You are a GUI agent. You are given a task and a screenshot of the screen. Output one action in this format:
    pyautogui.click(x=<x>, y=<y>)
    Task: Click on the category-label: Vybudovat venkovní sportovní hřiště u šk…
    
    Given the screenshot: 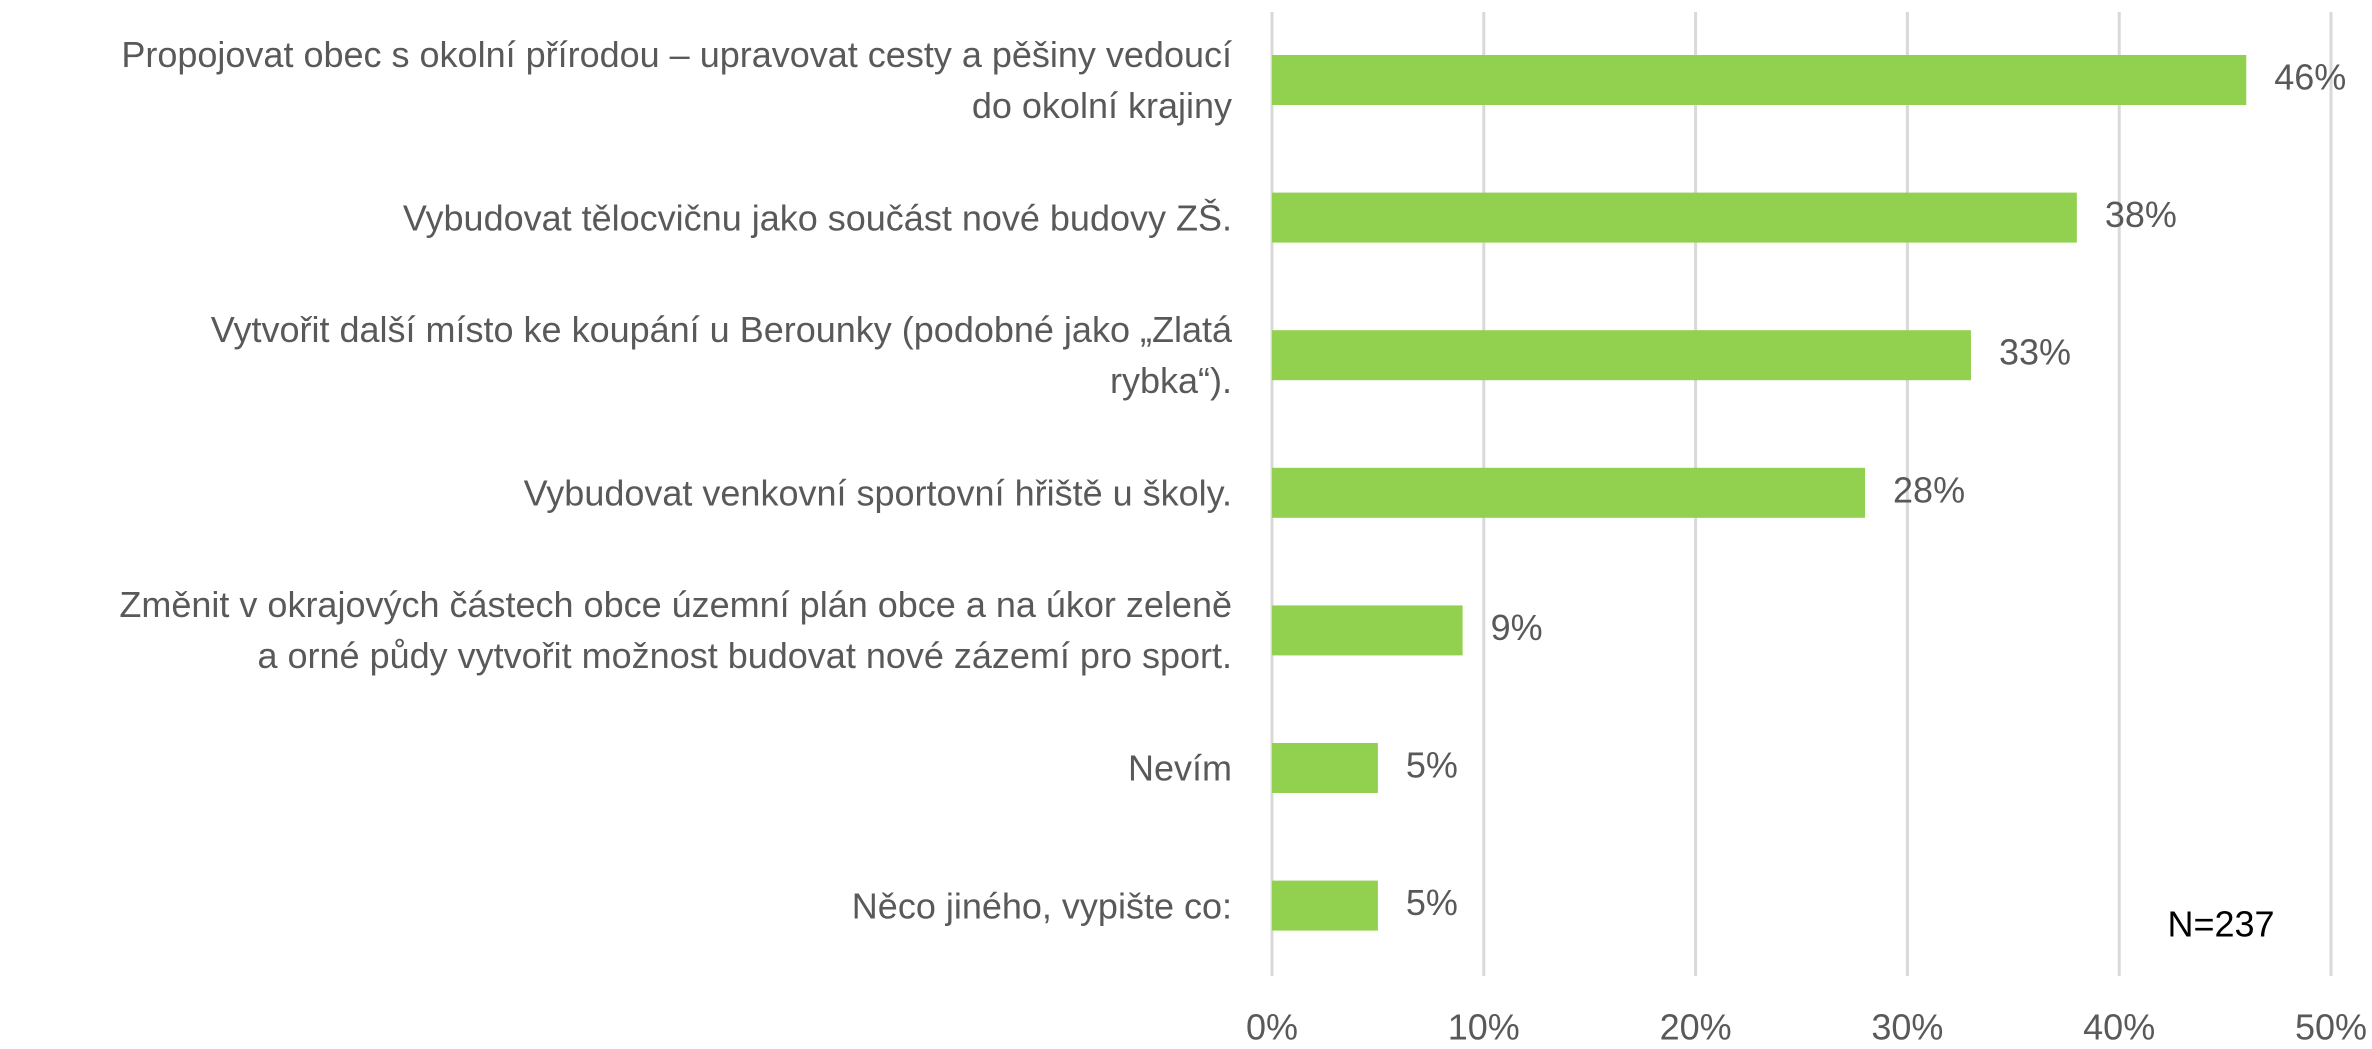 What is the action you would take?
    pyautogui.click(x=877, y=493)
    